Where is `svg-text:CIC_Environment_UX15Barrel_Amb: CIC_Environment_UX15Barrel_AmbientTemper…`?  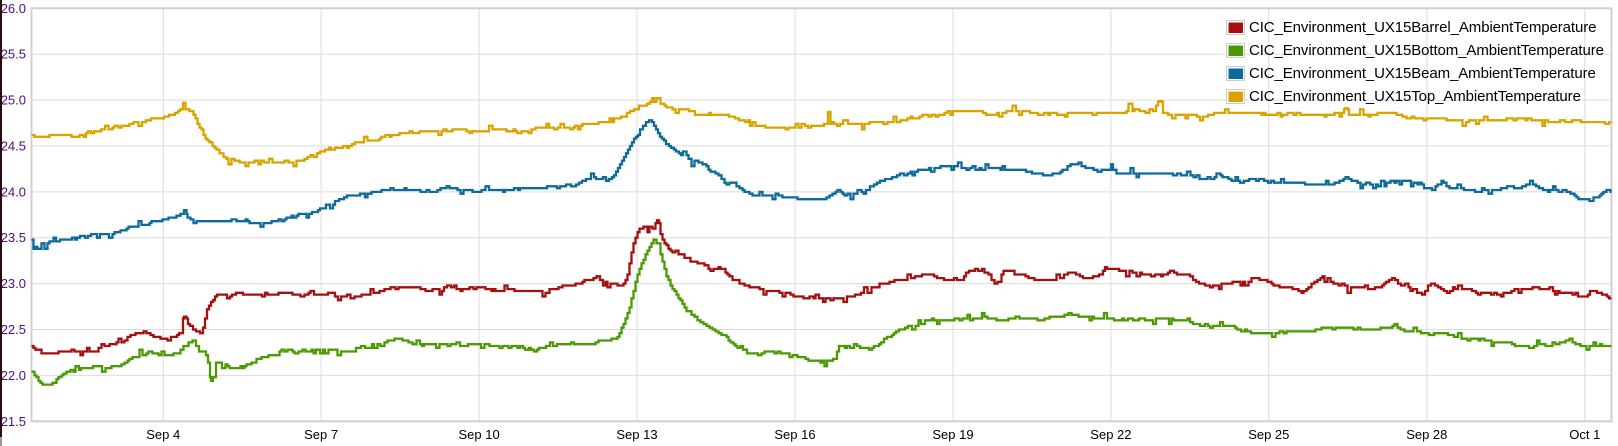
svg-text:CIC_Environment_UX15Barrel_Amb: CIC_Environment_UX15Barrel_AmbientTemper… is located at coordinates (1422, 27).